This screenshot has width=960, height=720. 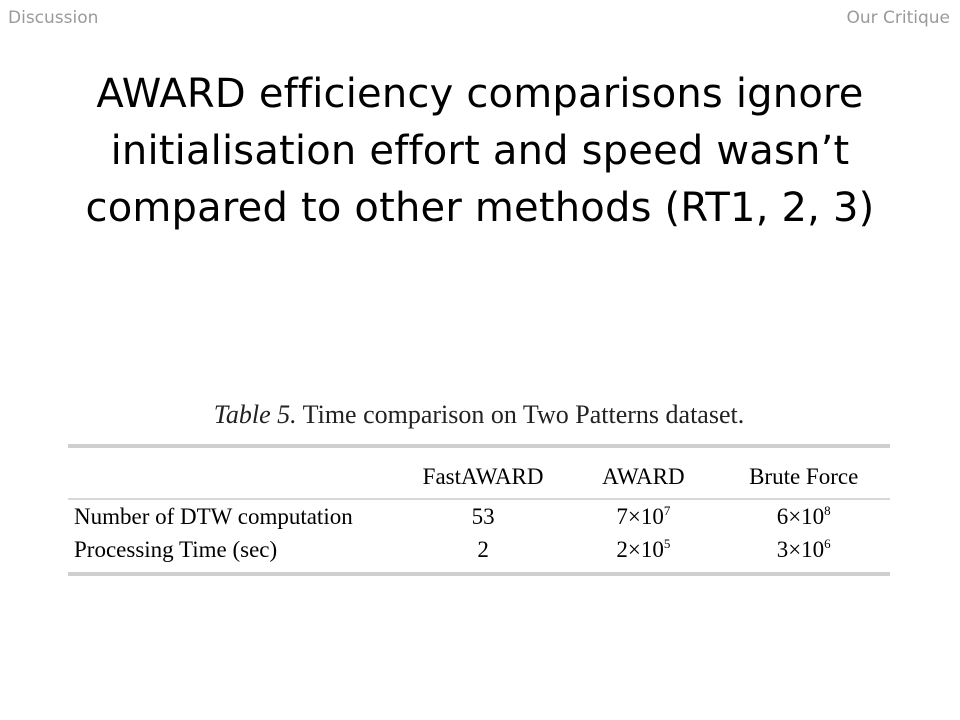 What do you see at coordinates (479, 499) in the screenshot?
I see `table-header-rule` at bounding box center [479, 499].